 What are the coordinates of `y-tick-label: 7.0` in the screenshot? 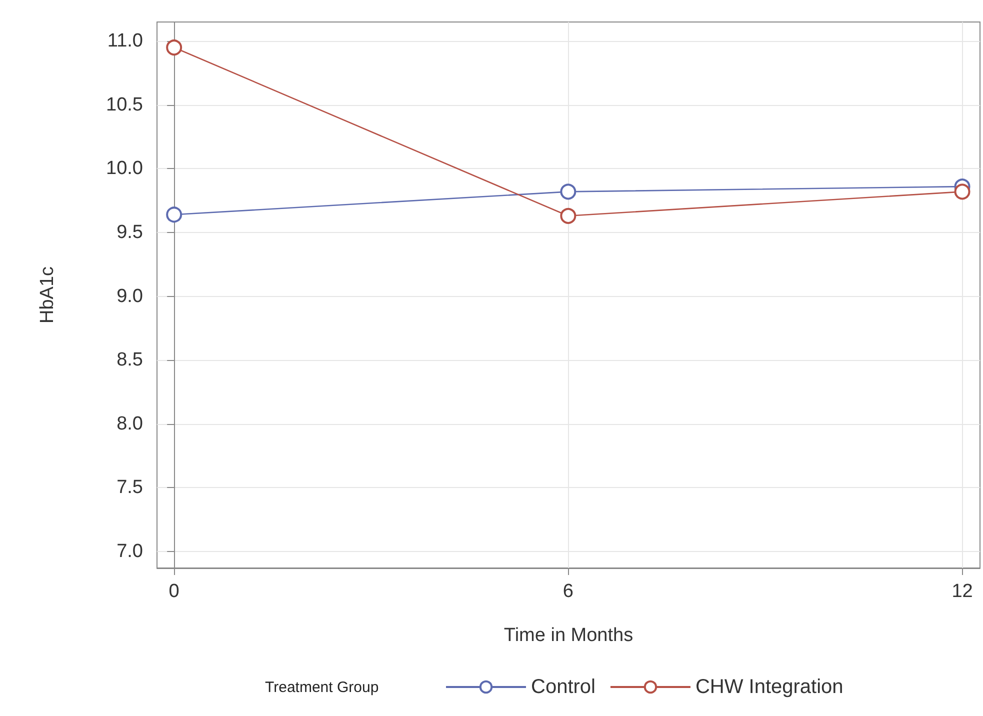 It's located at (129, 551).